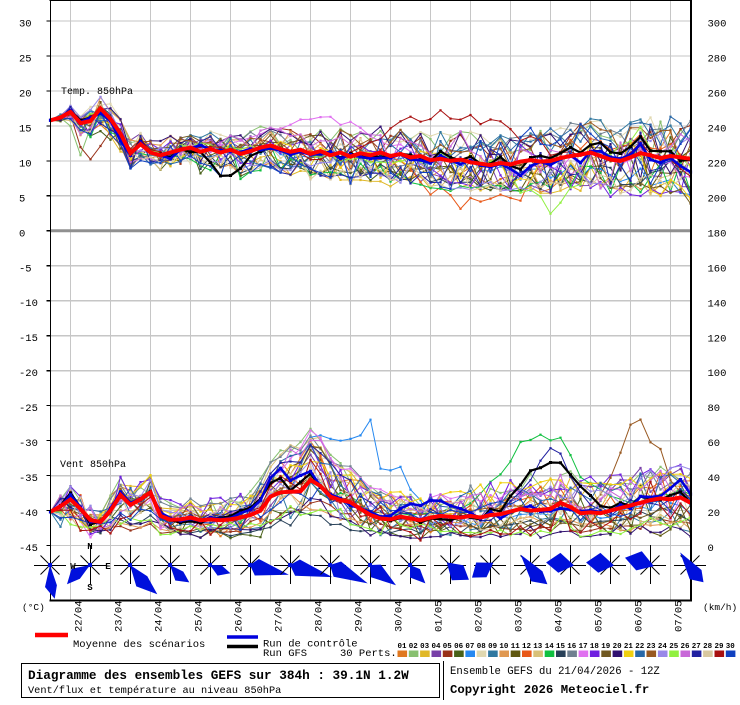 Image resolution: width=740 pixels, height=705 pixels. What do you see at coordinates (73, 567) in the screenshot?
I see `svg-text: W` at bounding box center [73, 567].